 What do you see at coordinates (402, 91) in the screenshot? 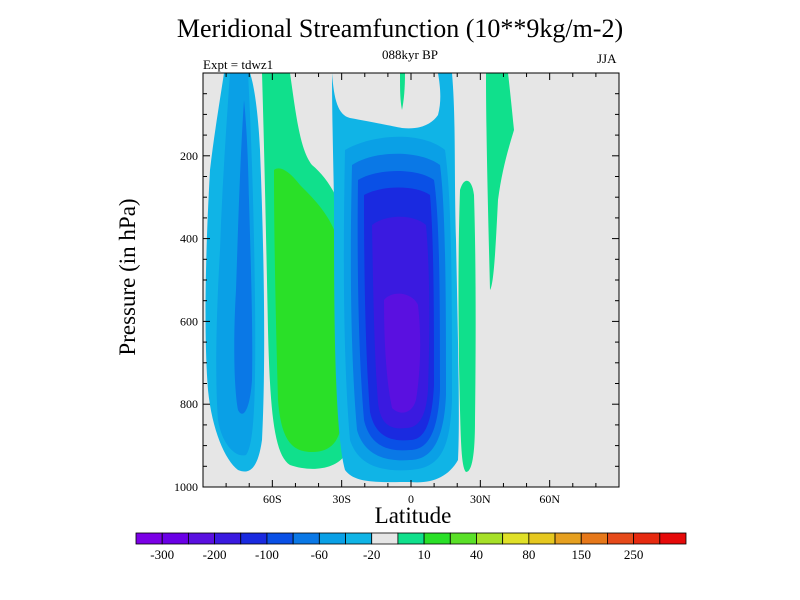
I see `contour-eq-strip` at bounding box center [402, 91].